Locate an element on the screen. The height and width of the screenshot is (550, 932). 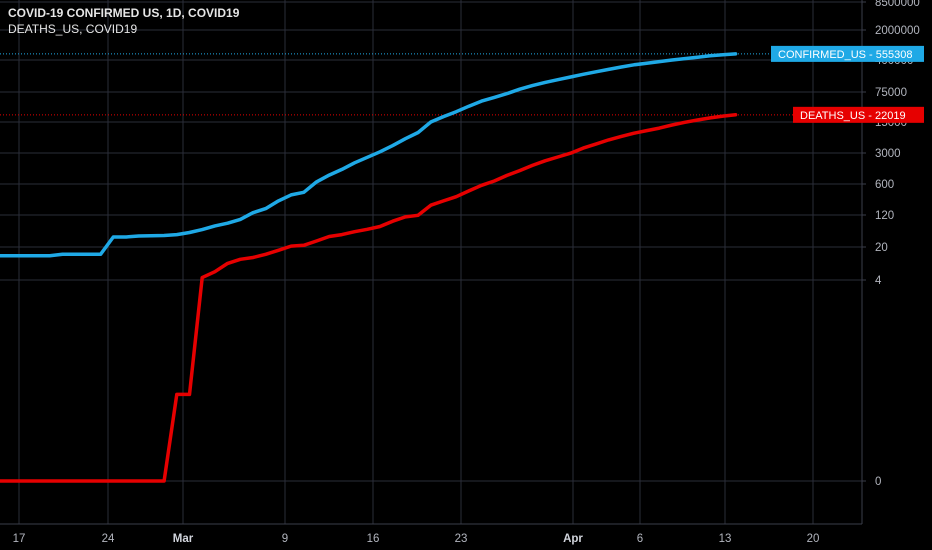
x-tick-label: 23 is located at coordinates (461, 539).